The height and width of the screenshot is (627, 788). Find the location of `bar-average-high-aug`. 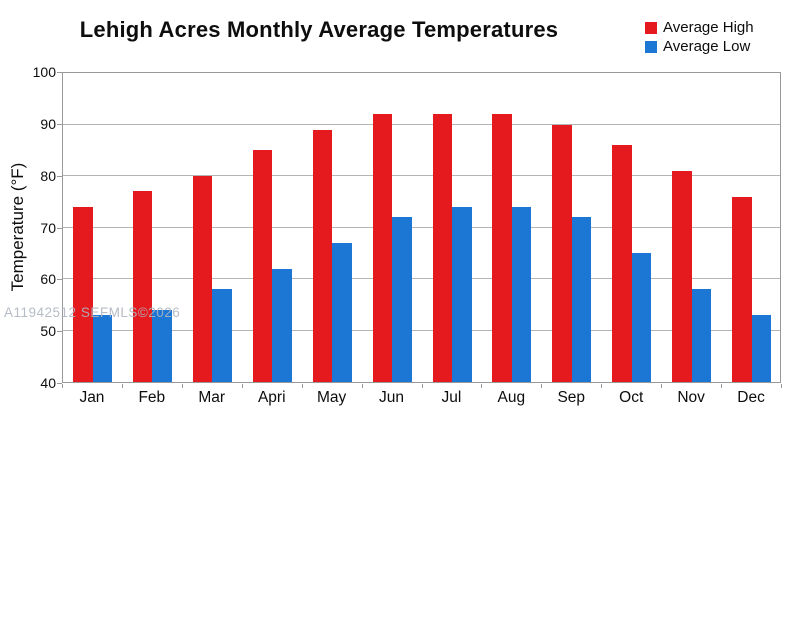

bar-average-high-aug is located at coordinates (502, 248).